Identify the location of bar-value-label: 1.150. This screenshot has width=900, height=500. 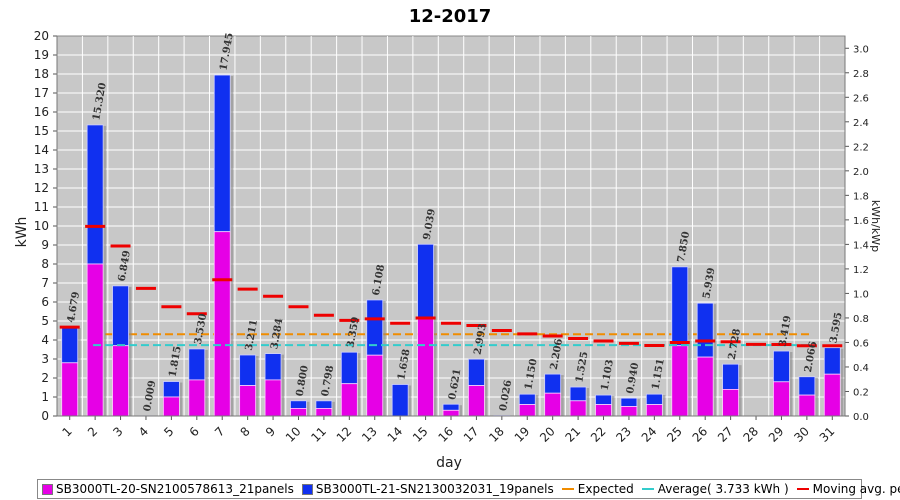
(531, 374).